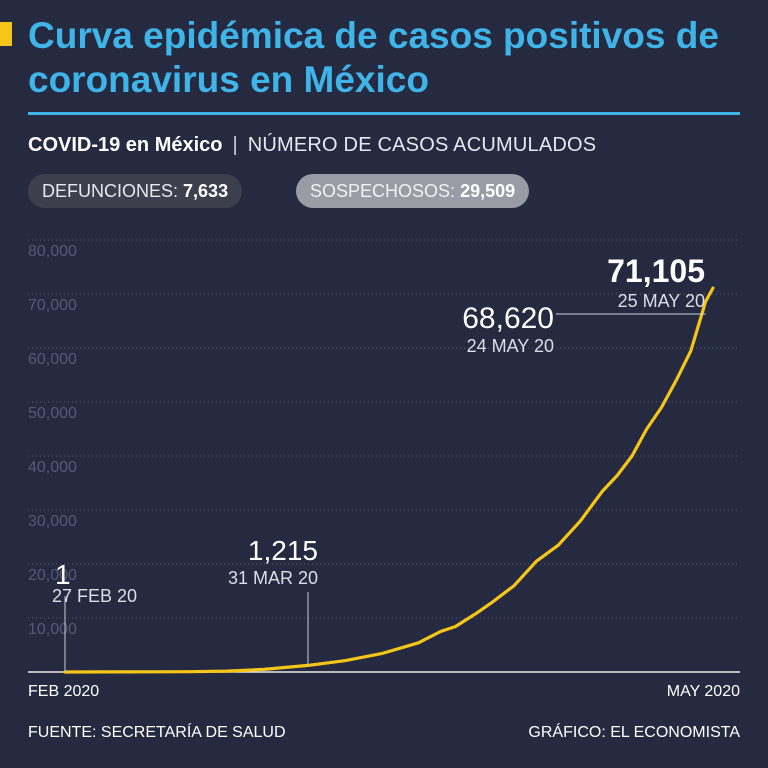 This screenshot has height=768, width=768. Describe the element at coordinates (383, 191) in the screenshot. I see `suspects-label: SOSPECHOSOS:` at that location.